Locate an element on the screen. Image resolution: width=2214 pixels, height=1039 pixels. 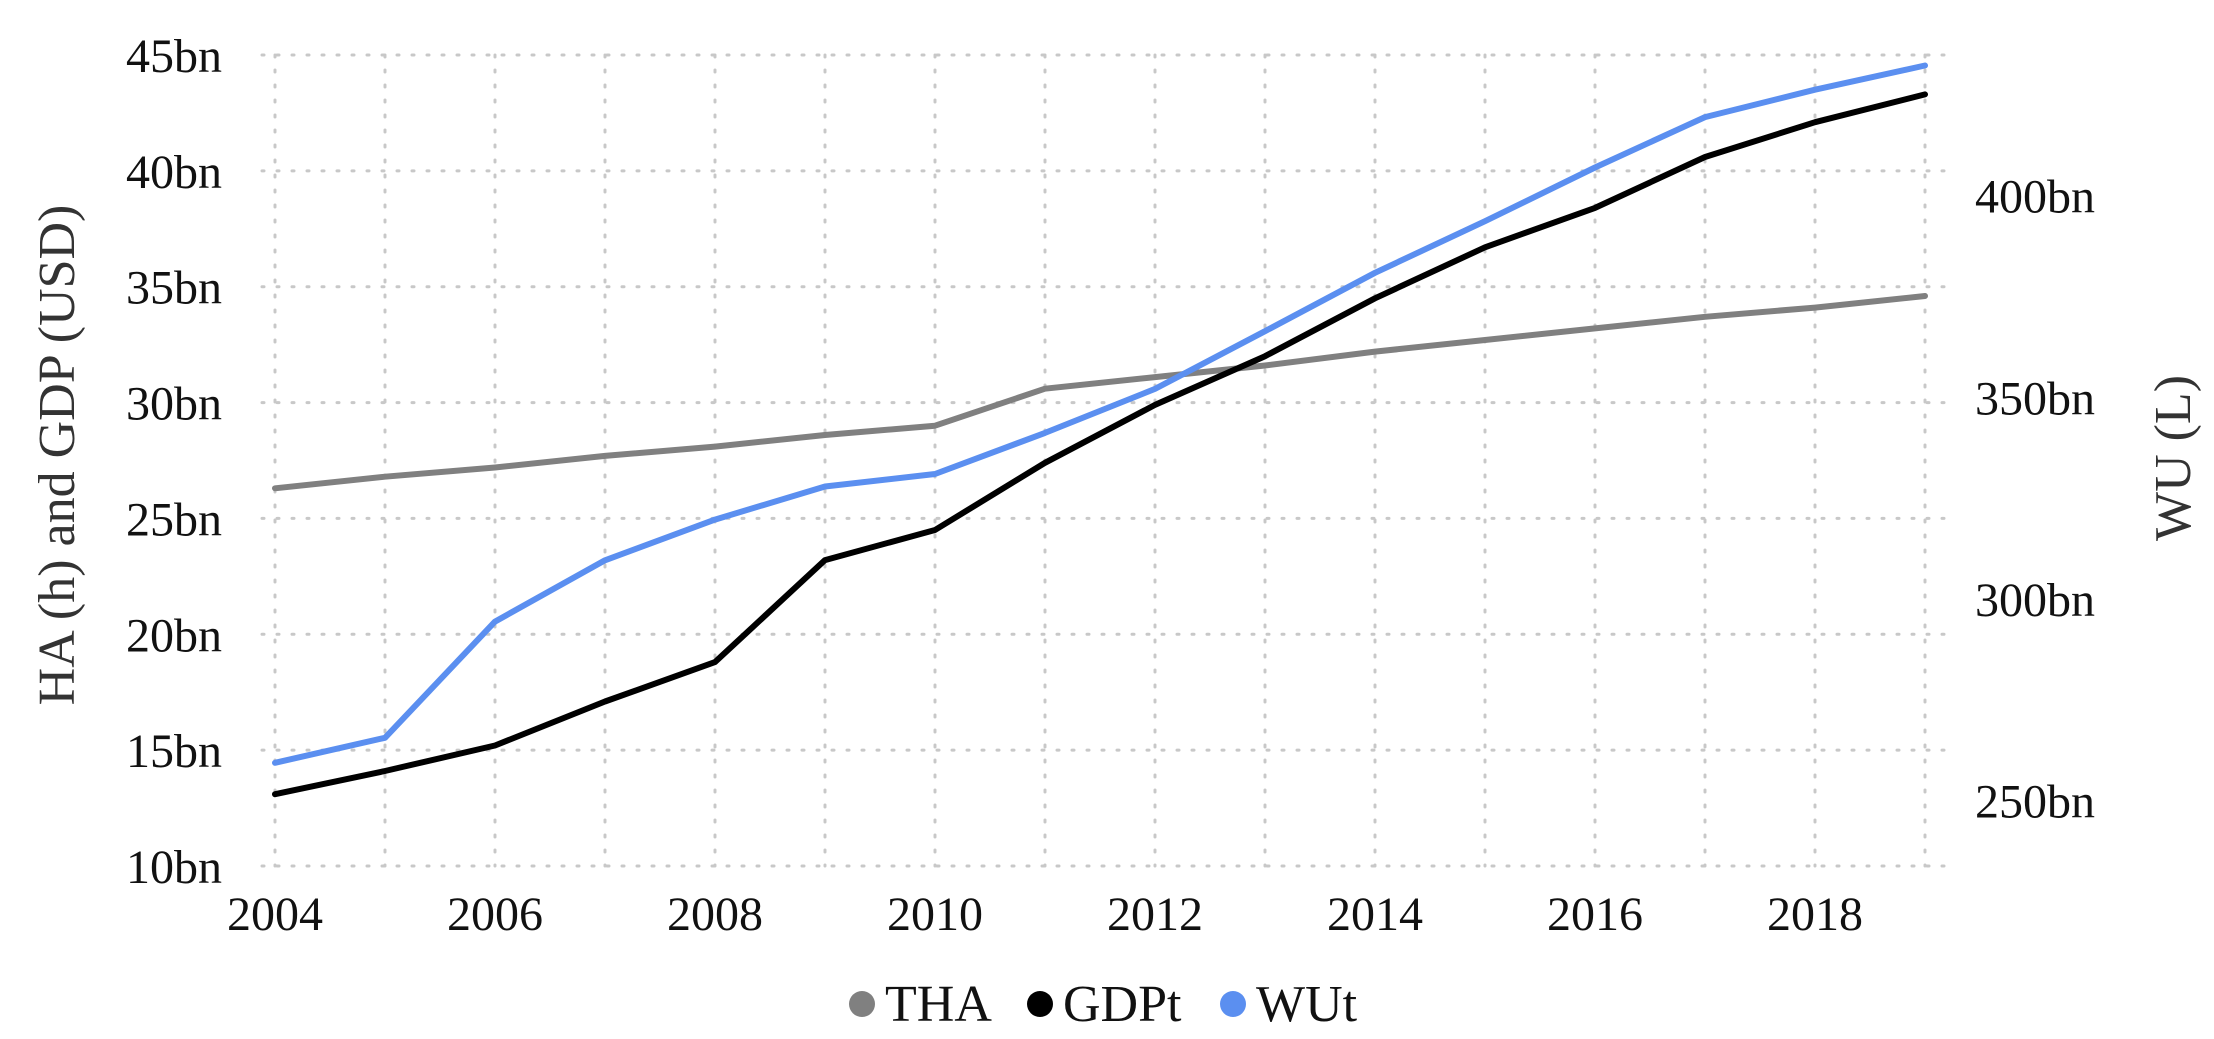
left-tick-label: 40bn is located at coordinates (174, 172).